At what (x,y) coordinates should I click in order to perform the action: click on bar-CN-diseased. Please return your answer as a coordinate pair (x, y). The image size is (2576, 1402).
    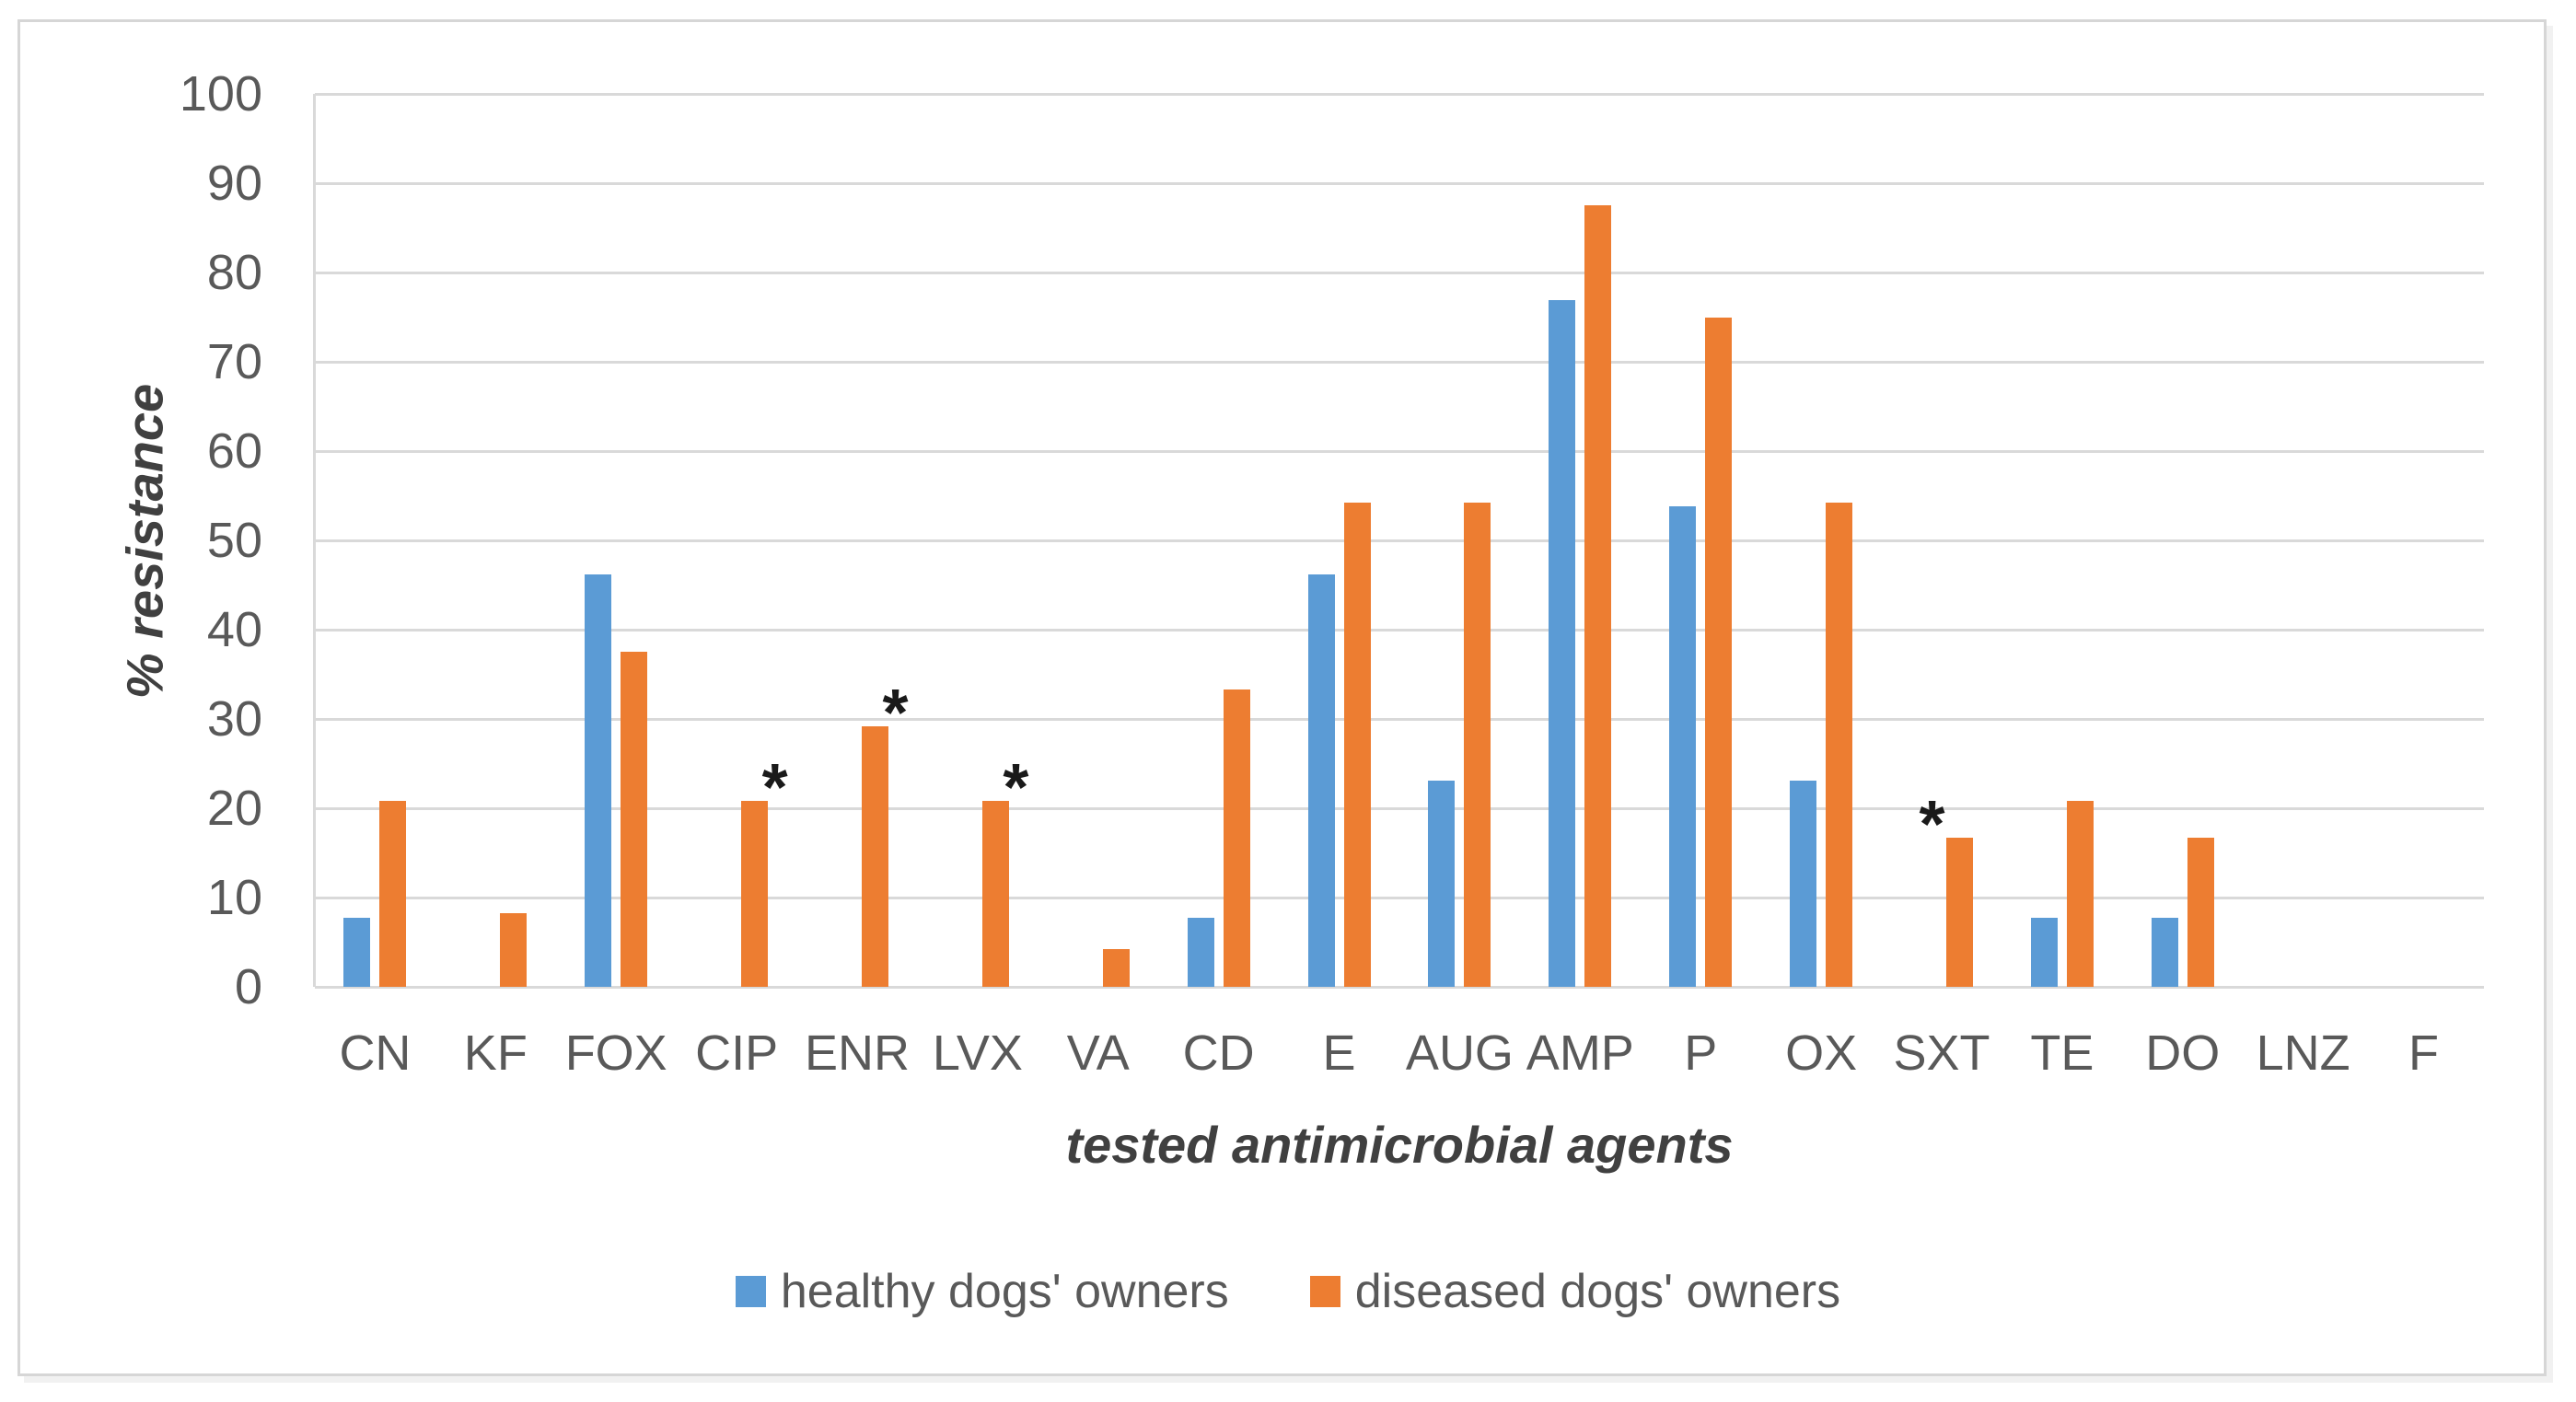
    Looking at the image, I should click on (393, 894).